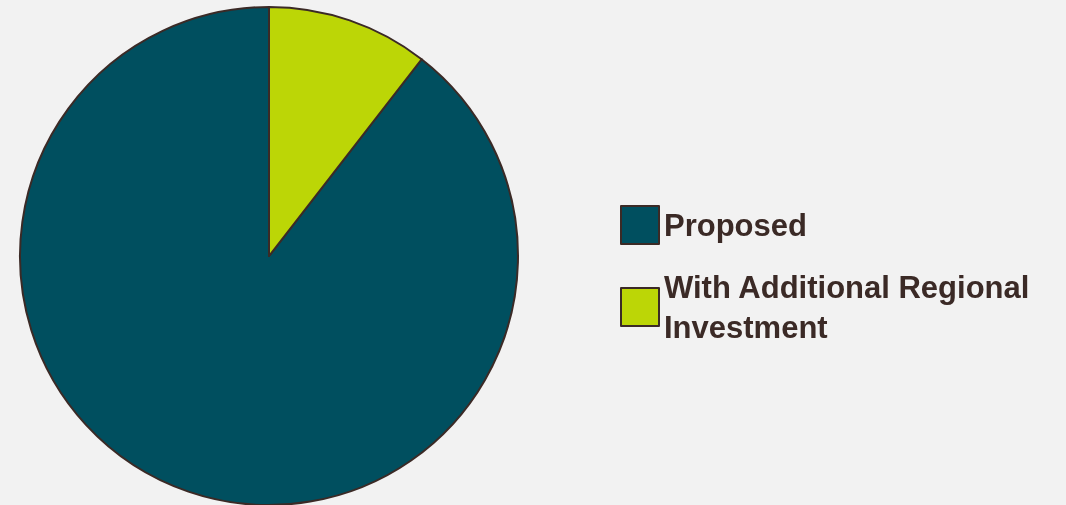  Describe the element at coordinates (735, 225) in the screenshot. I see `legend-label: Proposed` at that location.